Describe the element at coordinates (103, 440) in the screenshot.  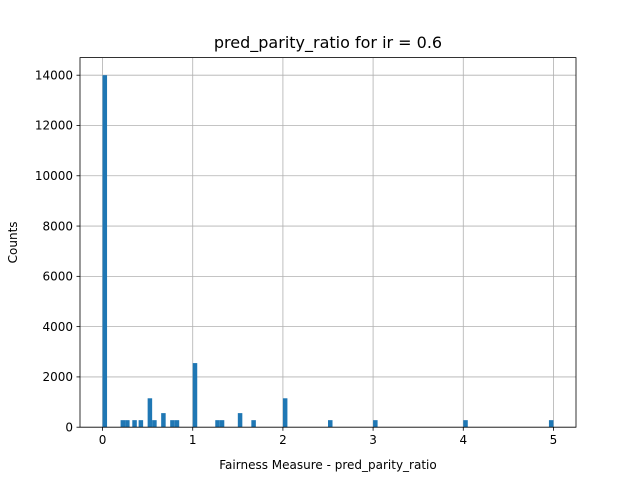
I see `x-tick-label: 0` at that location.